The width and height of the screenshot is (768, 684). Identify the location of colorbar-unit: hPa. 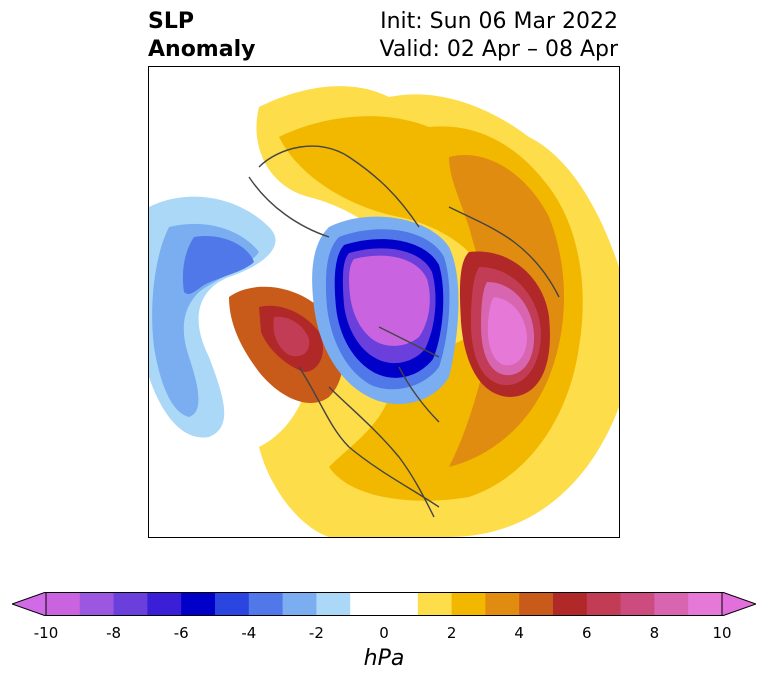
(384, 658).